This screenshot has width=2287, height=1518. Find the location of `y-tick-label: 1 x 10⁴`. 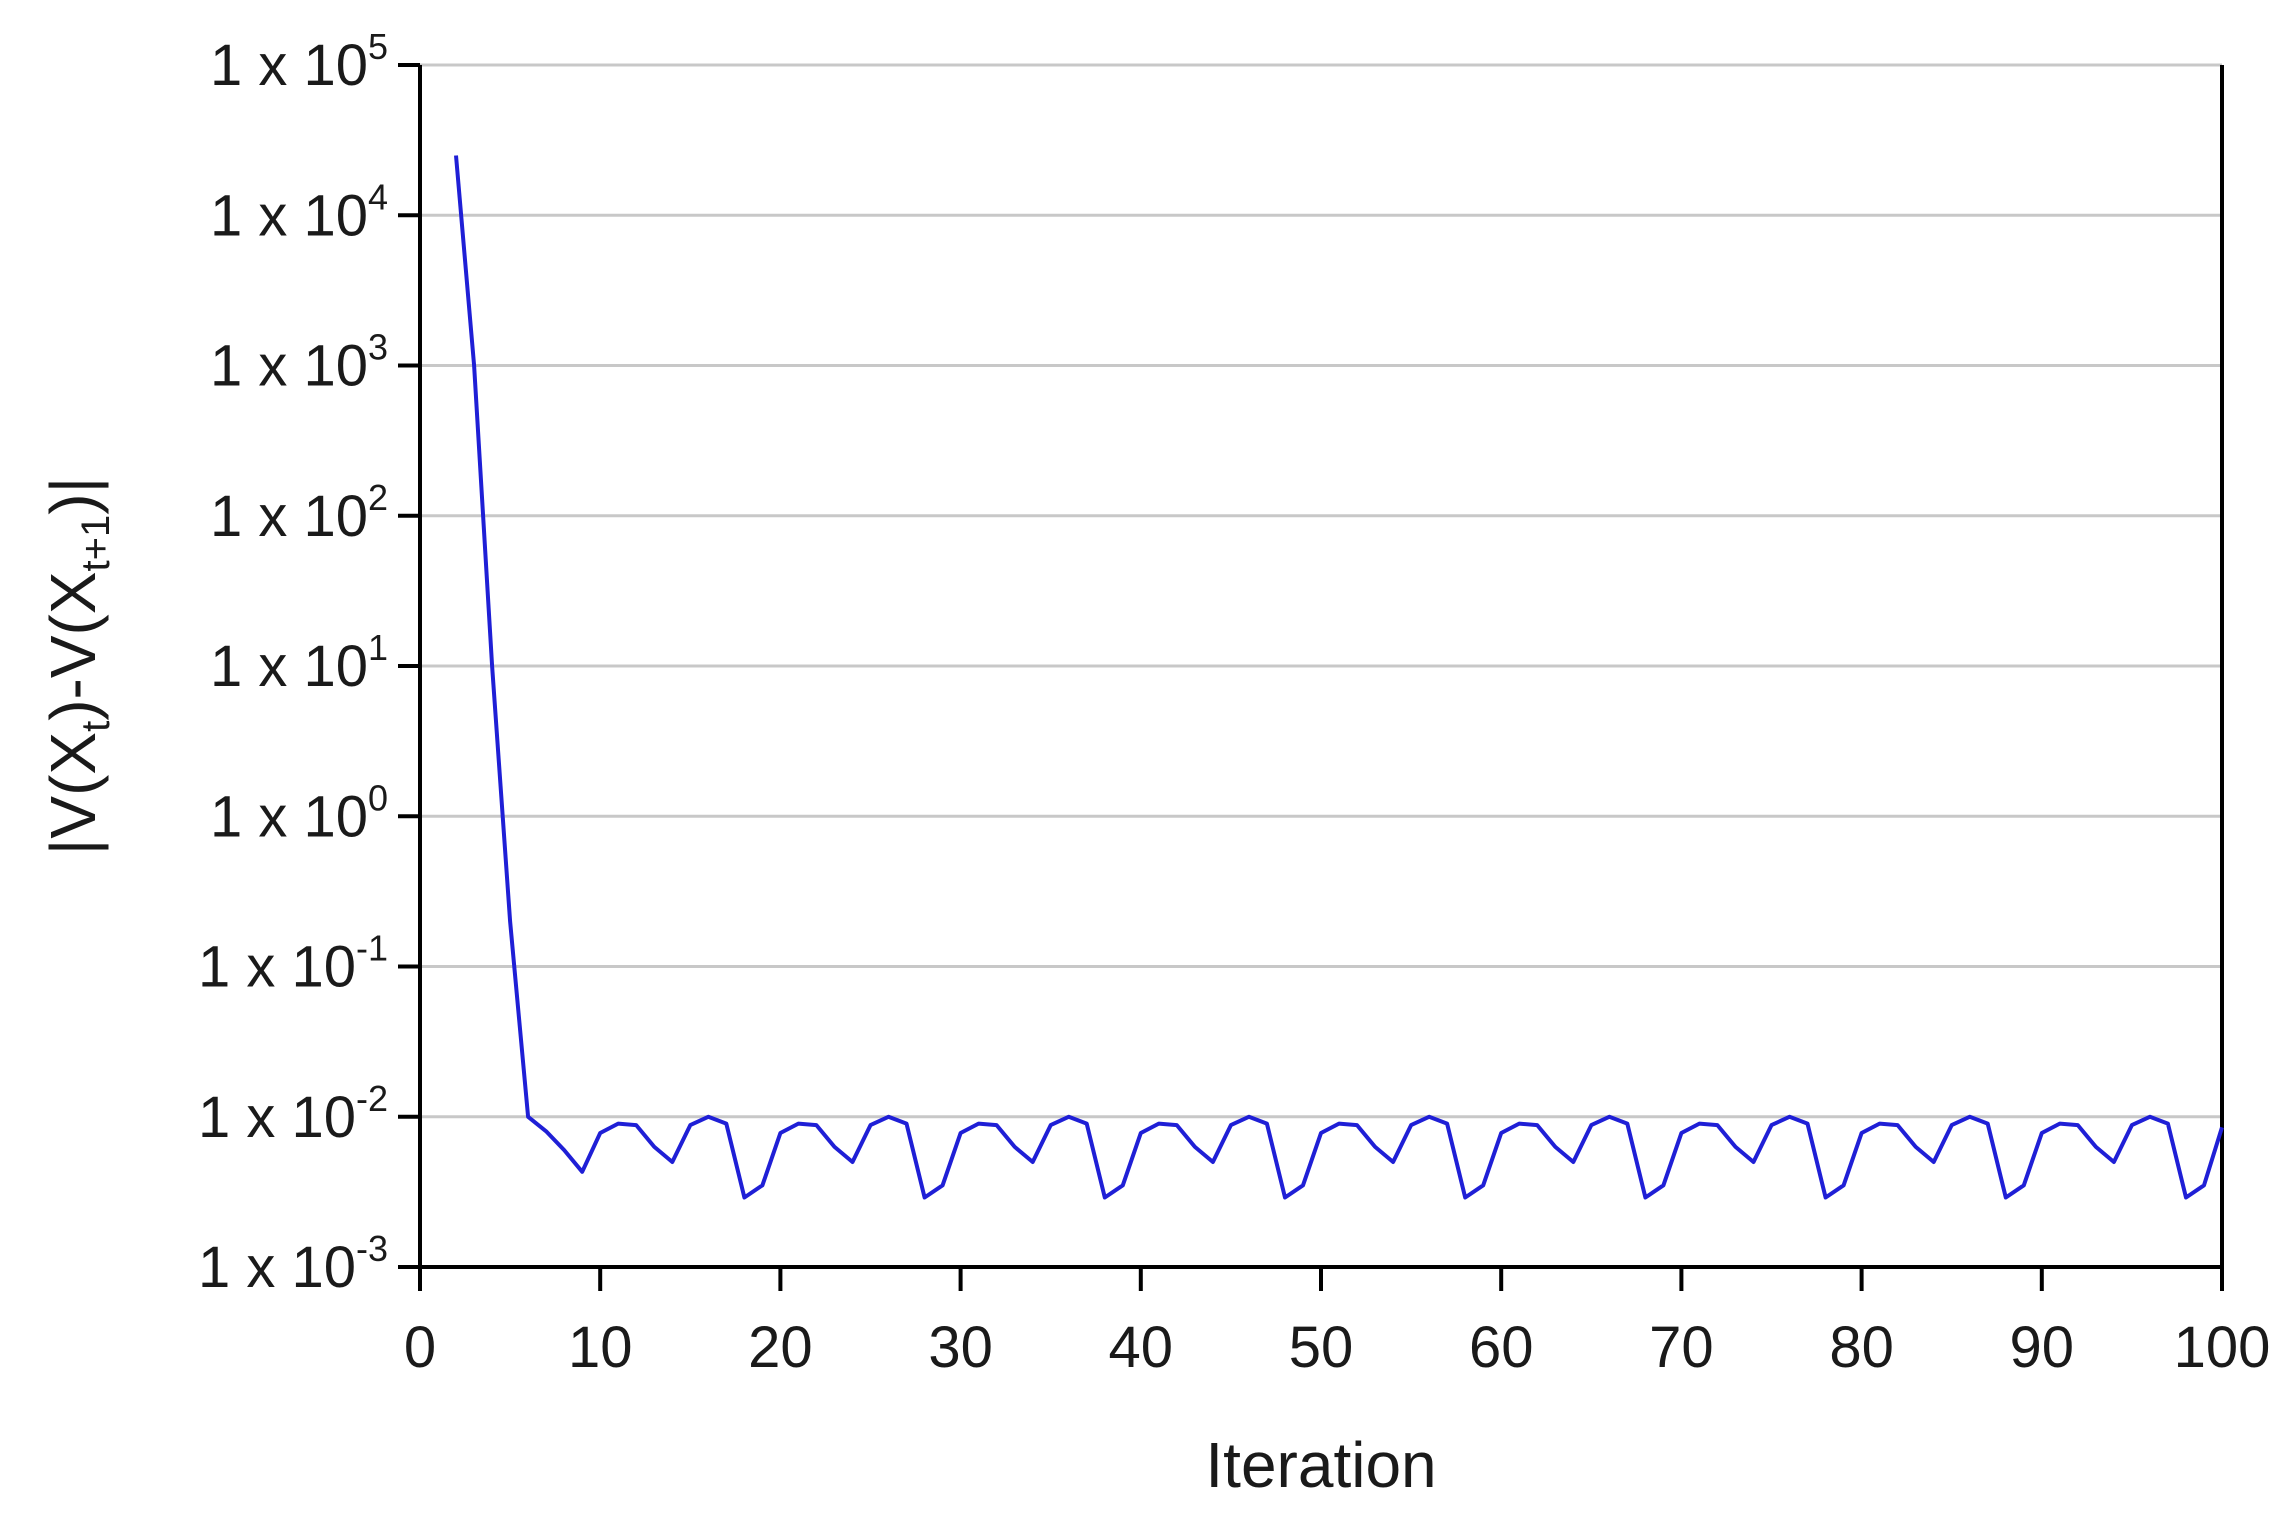

y-tick-label: 1 x 10⁴ is located at coordinates (299, 212).